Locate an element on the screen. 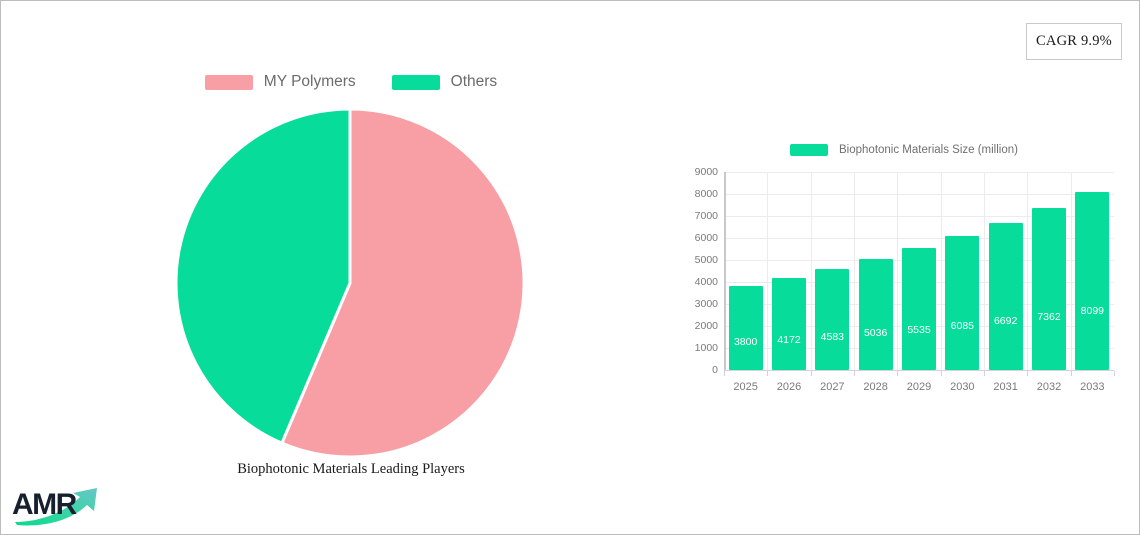 This screenshot has width=1140, height=535. pie-legend: MY Polymers Others is located at coordinates (351, 82).